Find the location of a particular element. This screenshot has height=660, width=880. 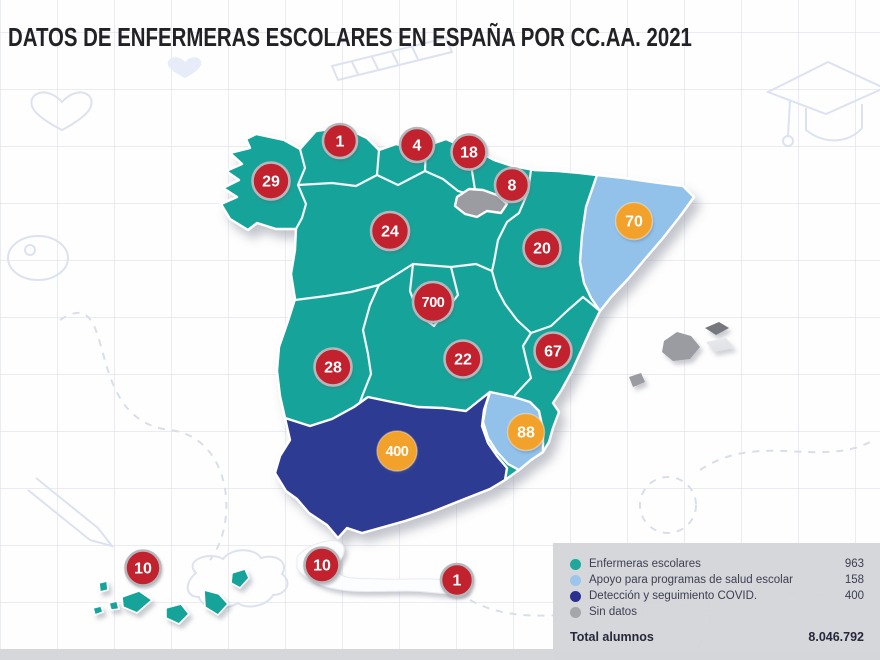

bubble-aragon: 20 is located at coordinates (542, 248).